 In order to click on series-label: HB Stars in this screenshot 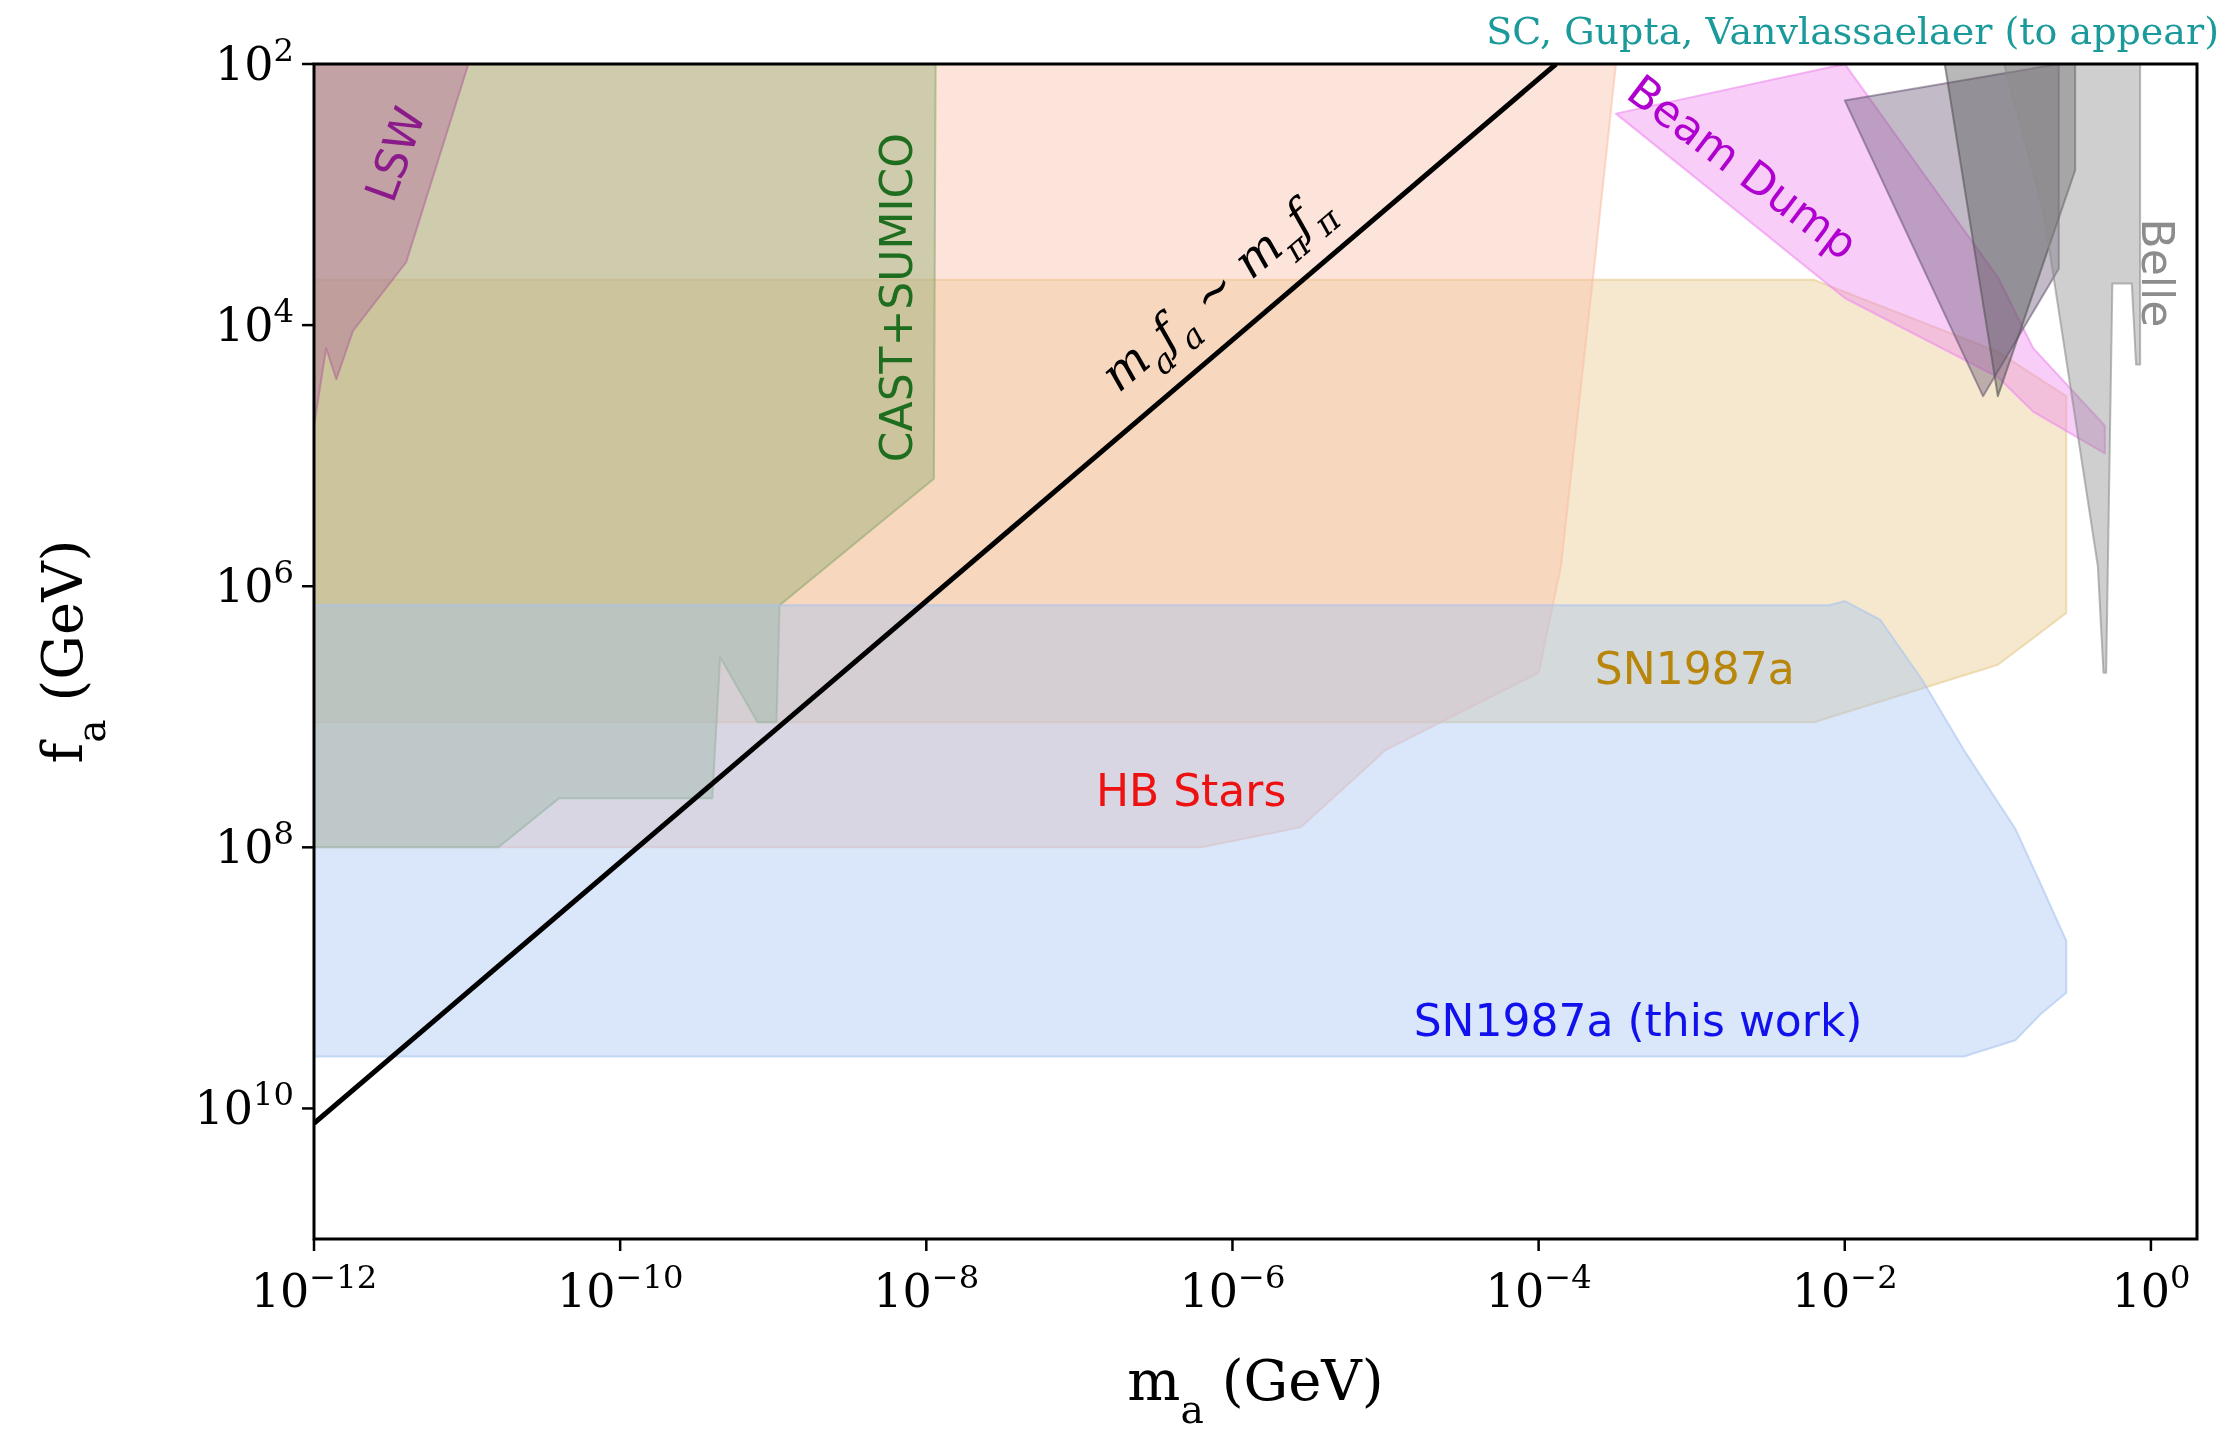, I will do `click(1191, 790)`.